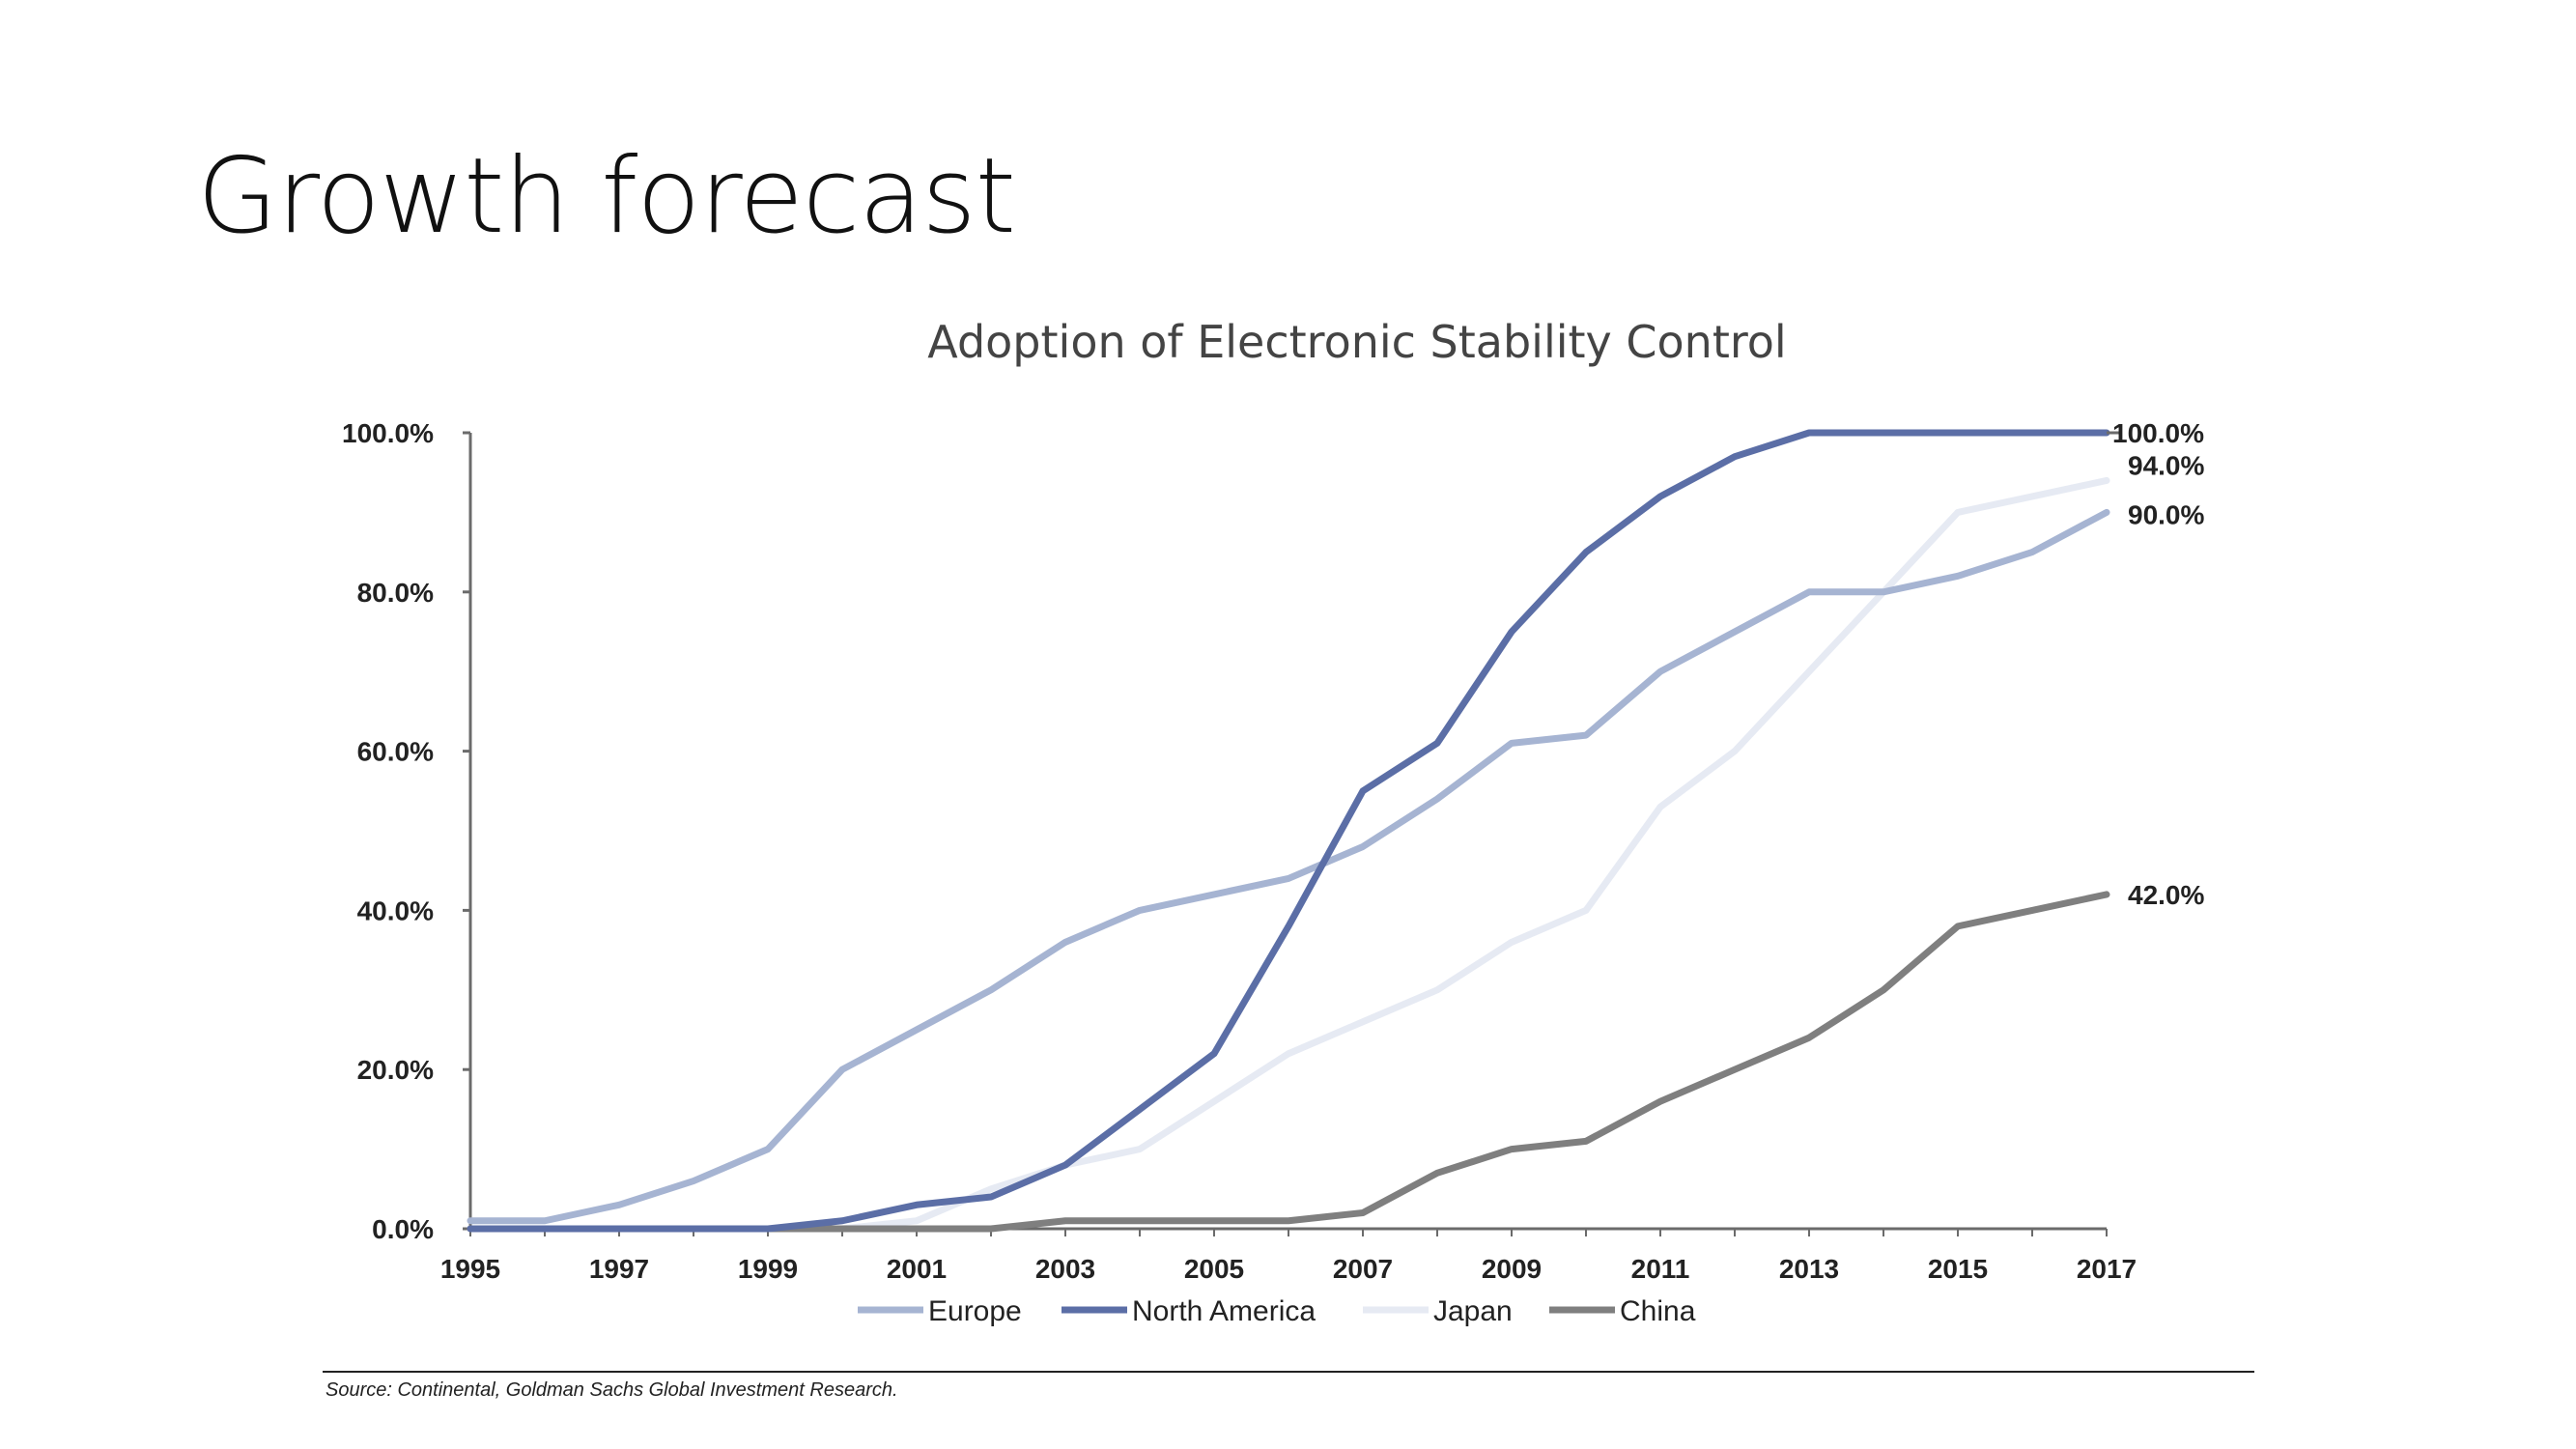 The height and width of the screenshot is (1449, 2576). I want to click on x-tick-label: 2013, so click(1809, 1269).